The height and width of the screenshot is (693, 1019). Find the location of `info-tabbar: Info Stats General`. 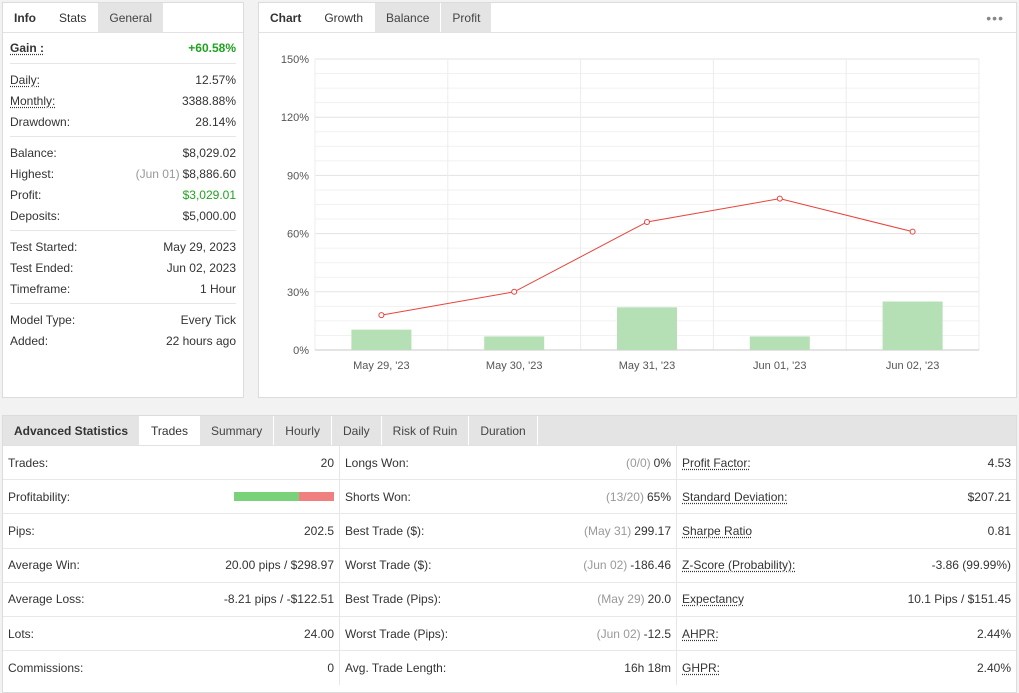

info-tabbar: Info Stats General is located at coordinates (123, 18).